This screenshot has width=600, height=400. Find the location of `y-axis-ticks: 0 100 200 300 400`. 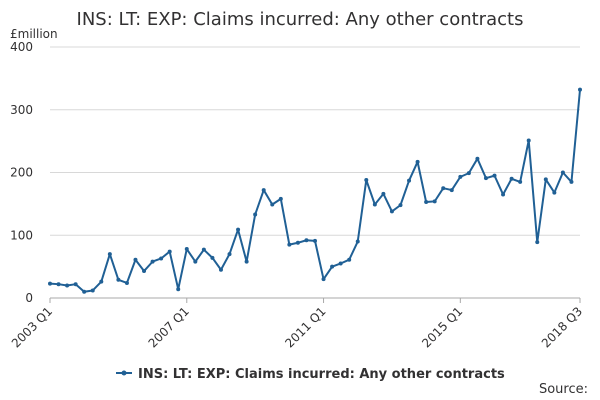

y-axis-ticks: 0 100 200 300 400 is located at coordinates (21, 172).